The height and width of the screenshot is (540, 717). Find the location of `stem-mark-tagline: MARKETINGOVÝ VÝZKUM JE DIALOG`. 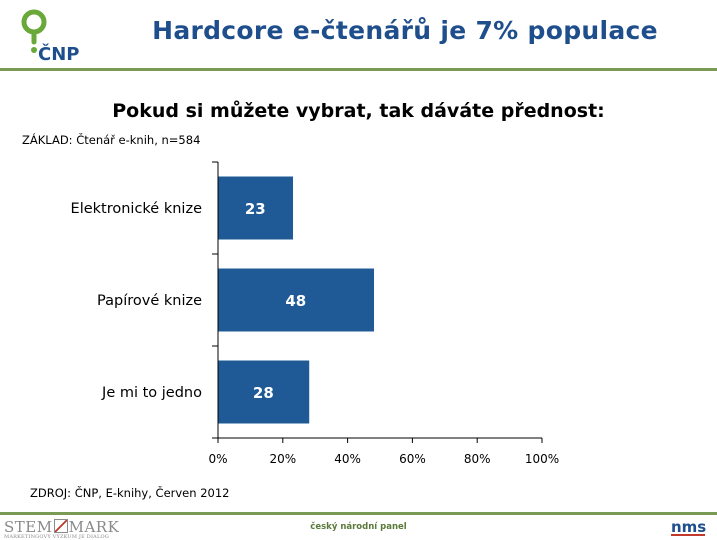

stem-mark-tagline: MARKETINGOVÝ VÝZKUM JE DIALOG is located at coordinates (56, 537).